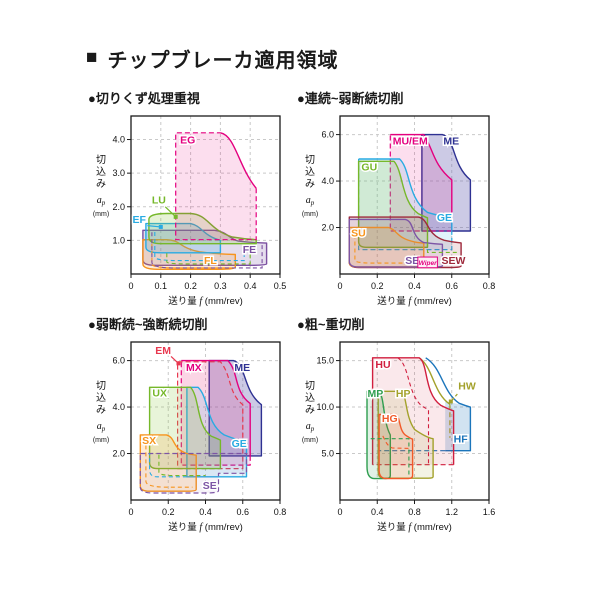 Image resolution: width=600 pixels, height=600 pixels. What do you see at coordinates (210, 486) in the screenshot?
I see `region-label-SE: SE` at bounding box center [210, 486].